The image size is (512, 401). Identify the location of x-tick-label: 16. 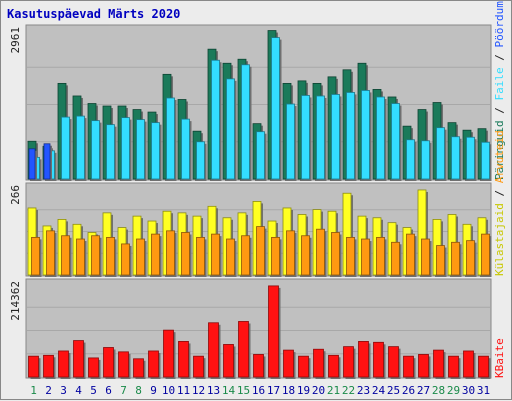
(258, 390).